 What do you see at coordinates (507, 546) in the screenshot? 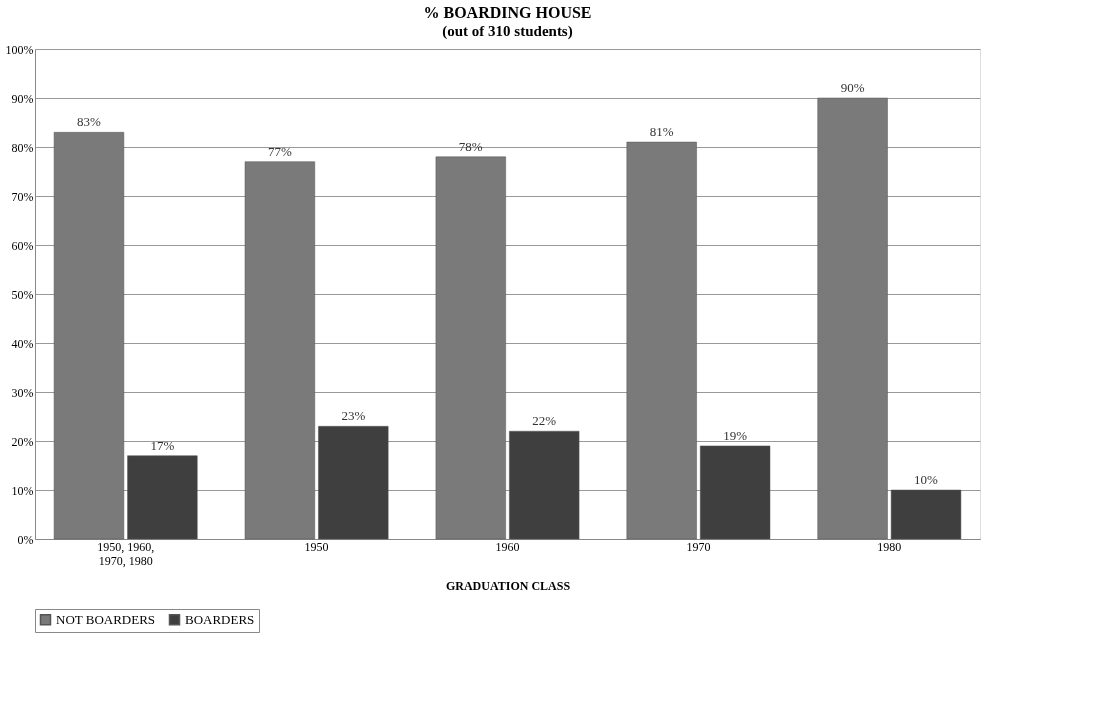
I see `x-tick-label: 1960` at bounding box center [507, 546].